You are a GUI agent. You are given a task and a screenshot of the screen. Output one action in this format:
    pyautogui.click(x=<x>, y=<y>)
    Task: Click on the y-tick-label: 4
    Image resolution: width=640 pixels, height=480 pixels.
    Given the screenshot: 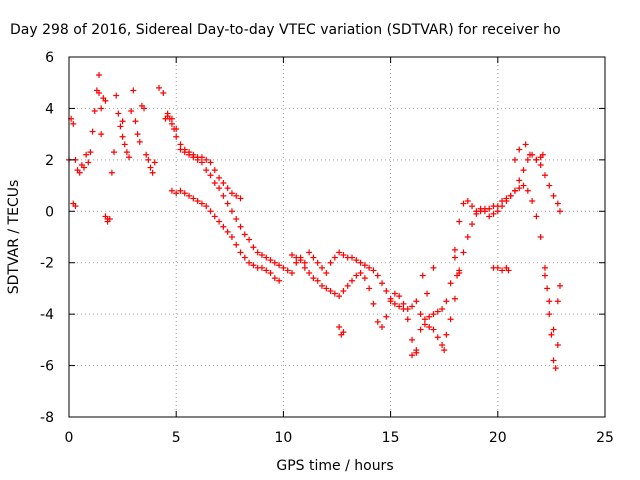 What is the action you would take?
    pyautogui.click(x=49, y=109)
    